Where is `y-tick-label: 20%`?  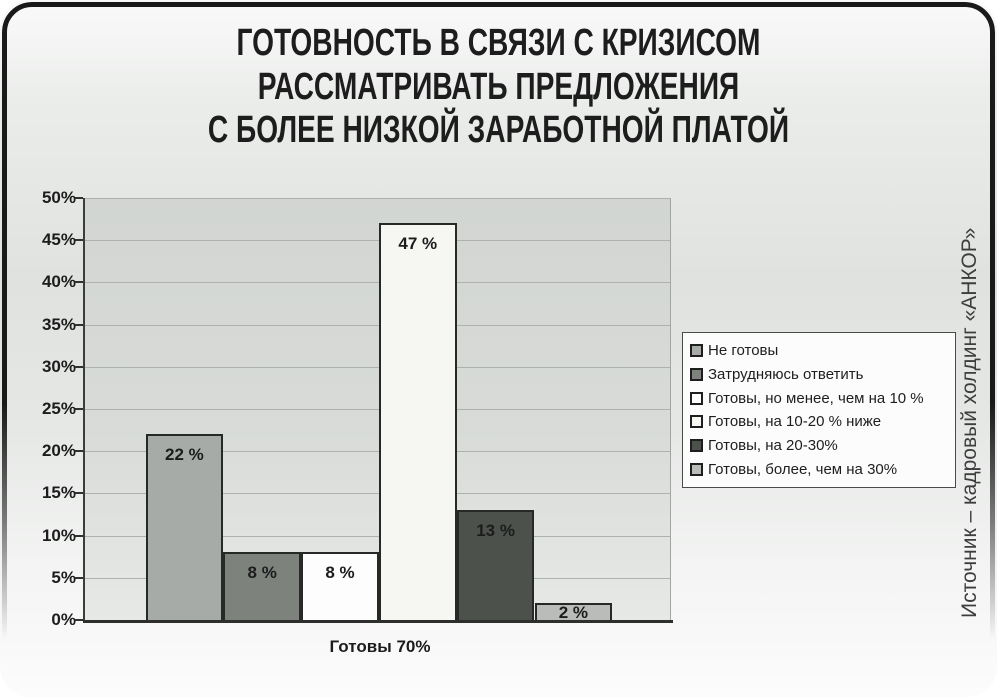
y-tick-label: 20% is located at coordinates (58, 451).